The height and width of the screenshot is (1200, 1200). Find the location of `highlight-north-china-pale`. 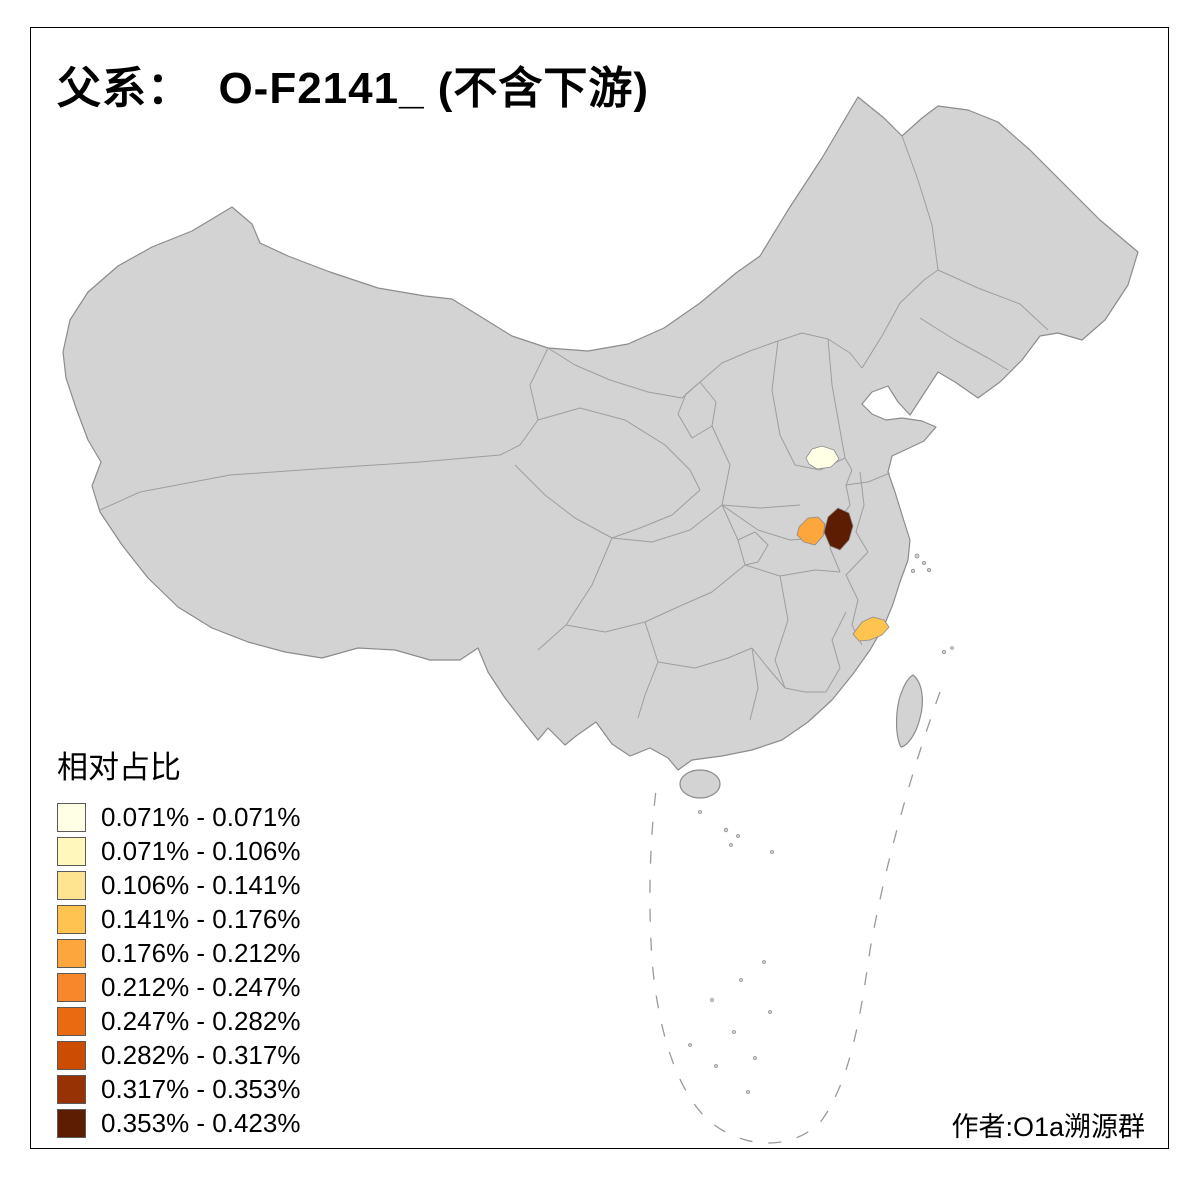

highlight-north-china-pale is located at coordinates (822, 457).